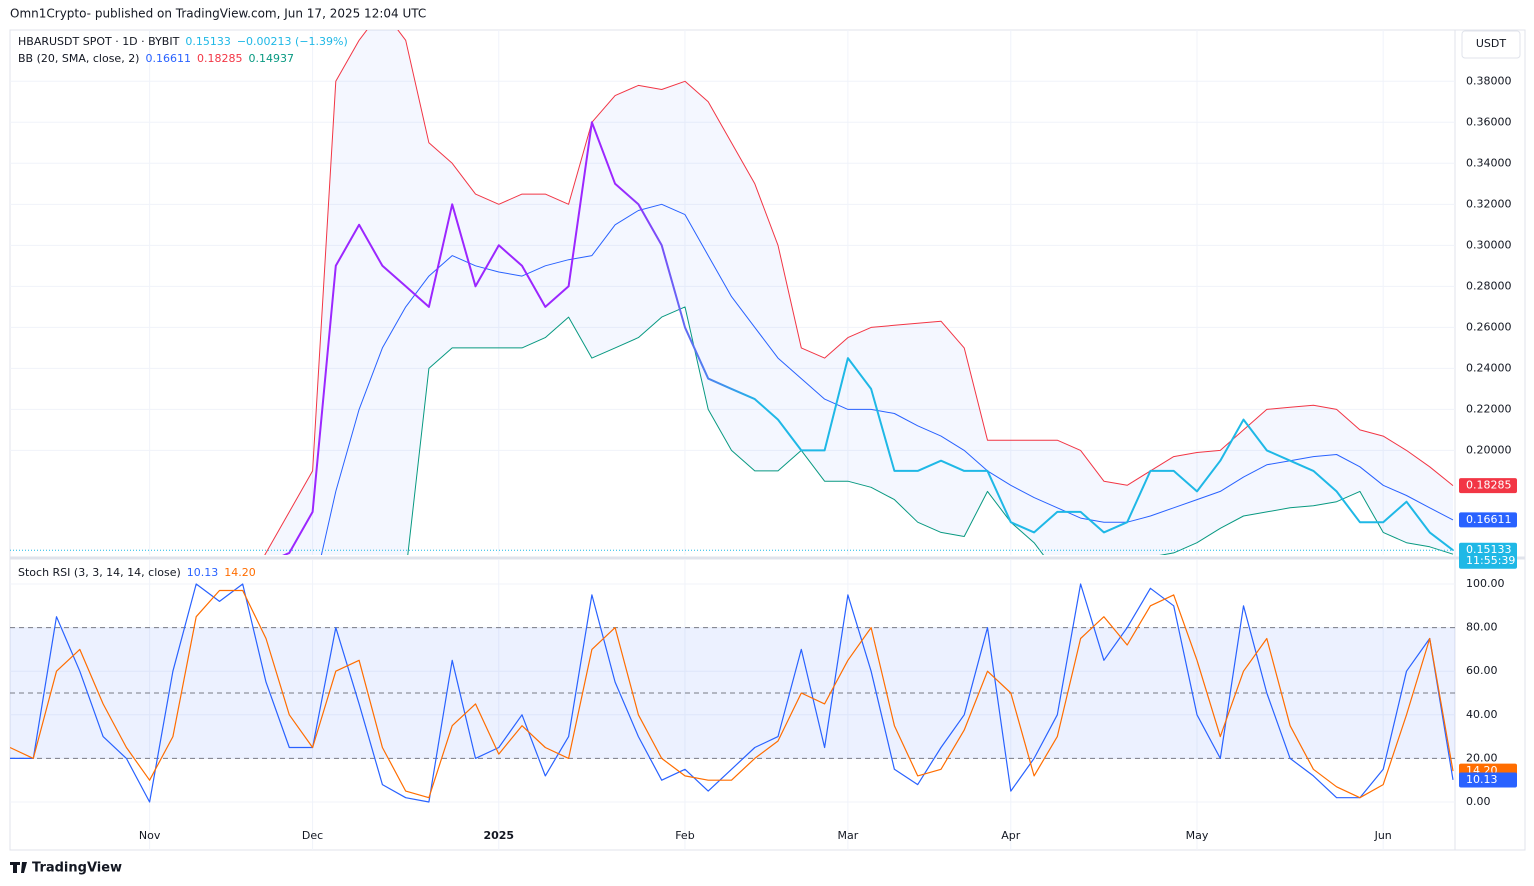 This screenshot has width=1534, height=886. What do you see at coordinates (1482, 670) in the screenshot?
I see `y-tick-label: 60.00` at bounding box center [1482, 670].